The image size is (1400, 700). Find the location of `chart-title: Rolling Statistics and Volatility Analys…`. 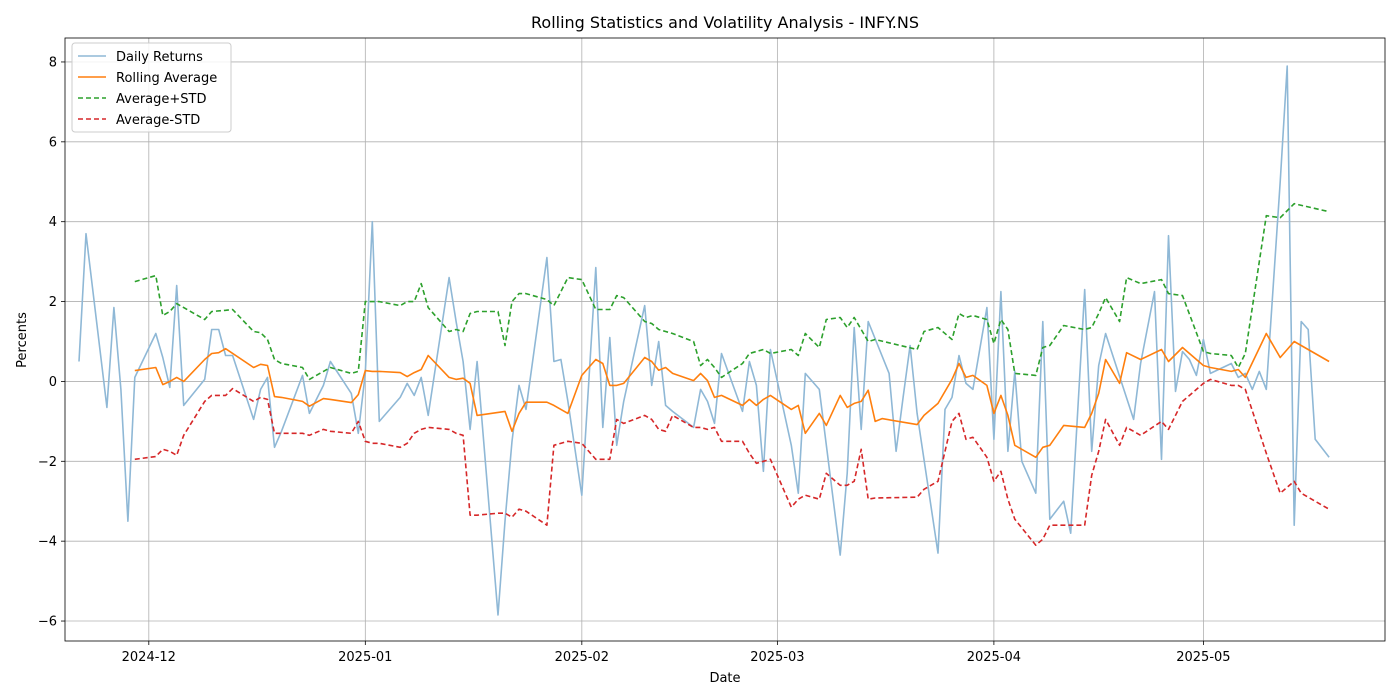

chart-title: Rolling Statistics and Volatility Analys… is located at coordinates (725, 22).